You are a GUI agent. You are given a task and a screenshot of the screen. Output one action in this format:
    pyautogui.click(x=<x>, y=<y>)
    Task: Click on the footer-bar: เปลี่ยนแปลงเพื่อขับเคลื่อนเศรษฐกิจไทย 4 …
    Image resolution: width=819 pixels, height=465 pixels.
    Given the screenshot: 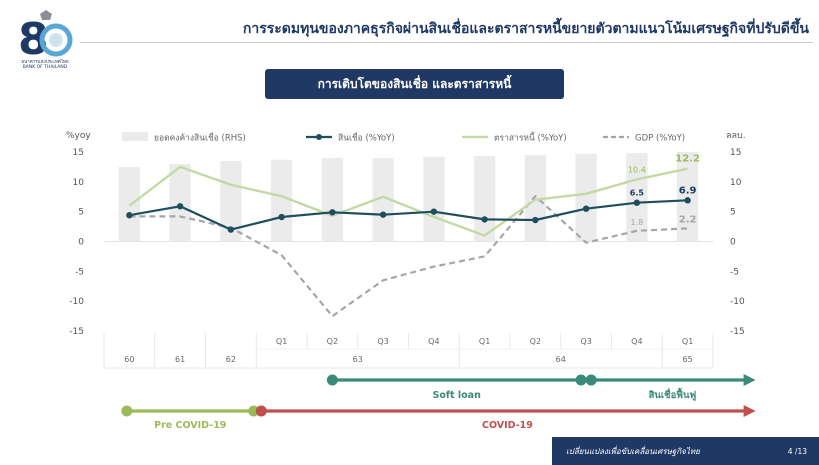 What is the action you would take?
    pyautogui.click(x=685, y=451)
    